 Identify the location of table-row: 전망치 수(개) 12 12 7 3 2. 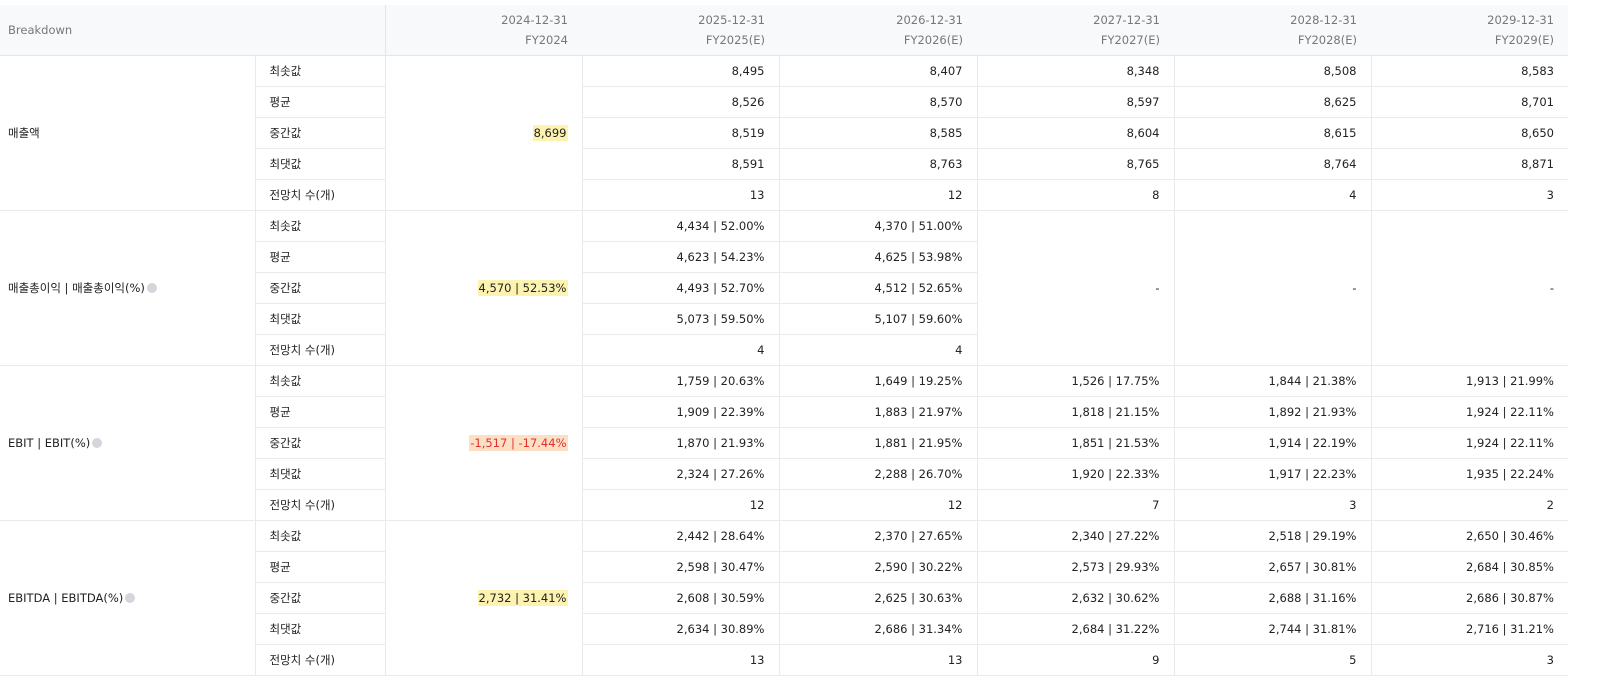
(784, 505).